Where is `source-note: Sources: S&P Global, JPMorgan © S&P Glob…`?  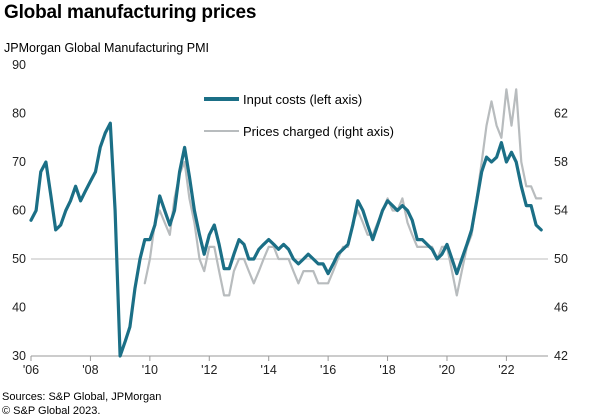 source-note: Sources: S&P Global, JPMorgan © S&P Glob… is located at coordinates (81, 404).